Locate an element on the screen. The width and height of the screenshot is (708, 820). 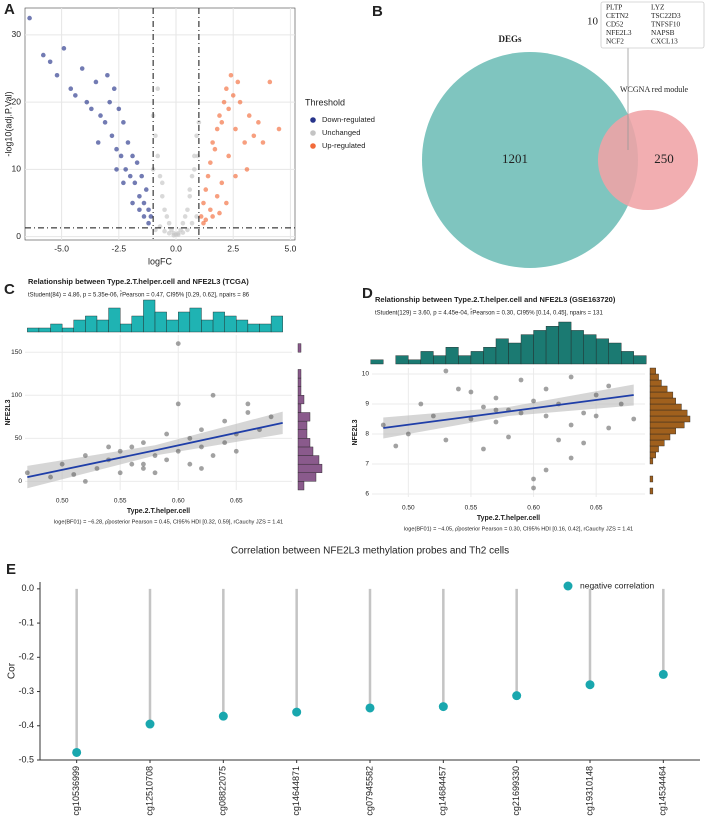
y-axis-label: Cor is located at coordinates (12, 670).